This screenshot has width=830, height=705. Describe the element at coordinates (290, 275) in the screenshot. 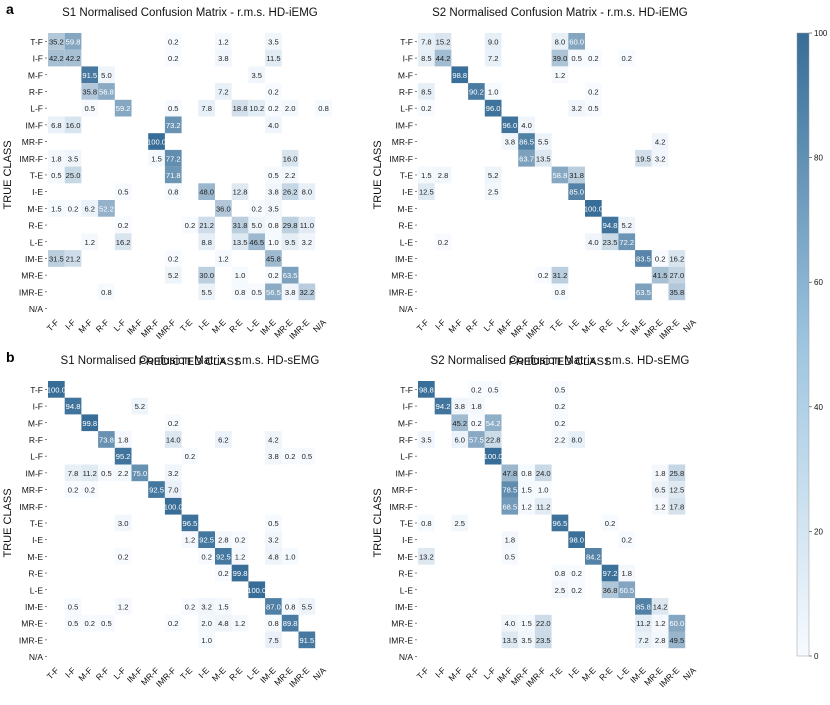

I see `cell-value-label: 63.5` at that location.